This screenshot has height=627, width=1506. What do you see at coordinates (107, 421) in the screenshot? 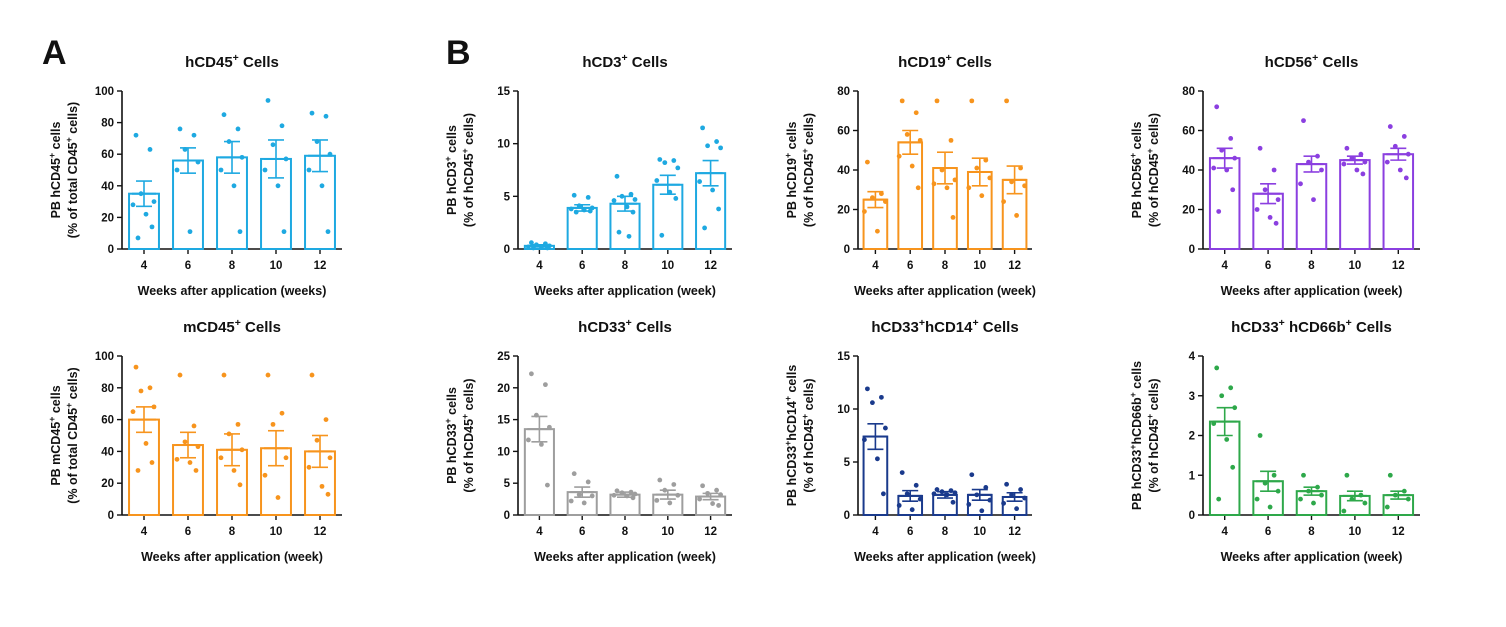
I see `y-tick-label: 60` at bounding box center [107, 421].